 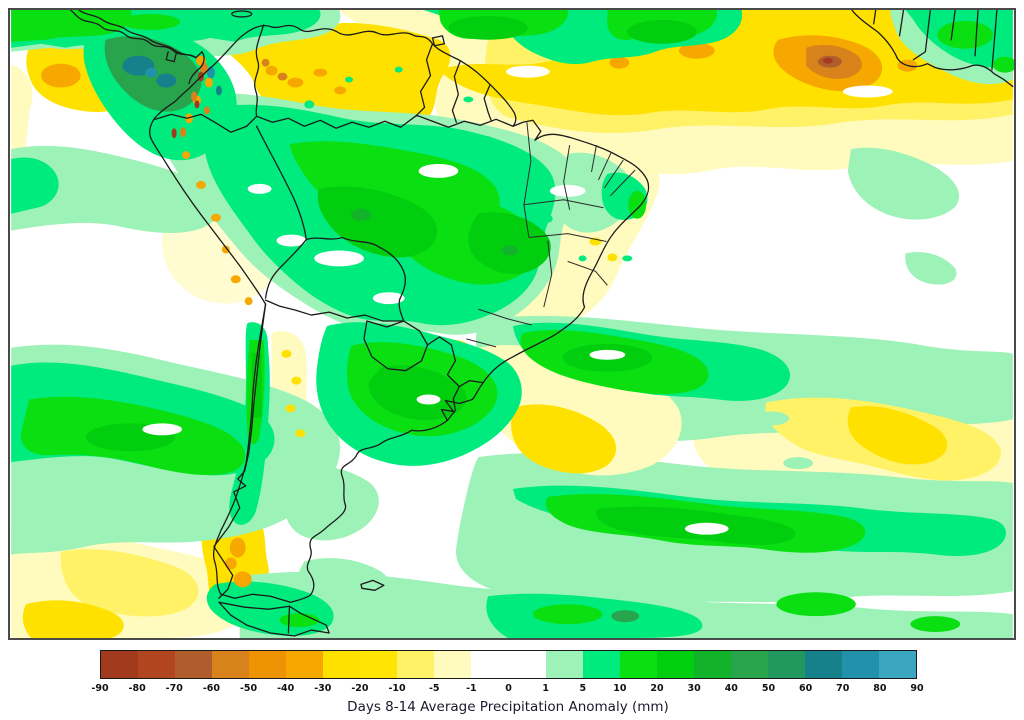 I want to click on border-brazil-north, so click(x=384, y=121).